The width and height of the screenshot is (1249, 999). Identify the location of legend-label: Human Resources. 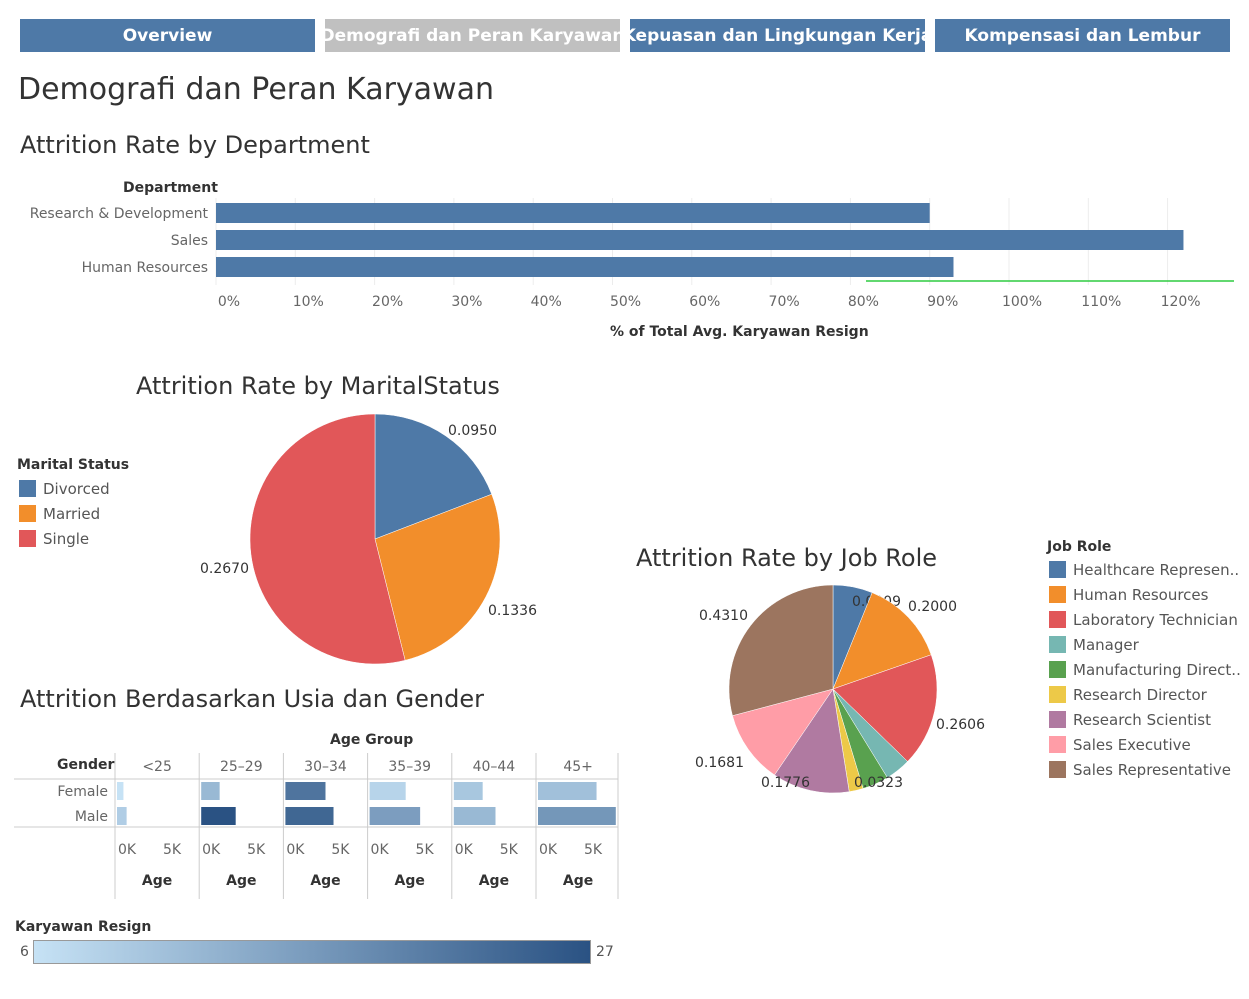
(1141, 594).